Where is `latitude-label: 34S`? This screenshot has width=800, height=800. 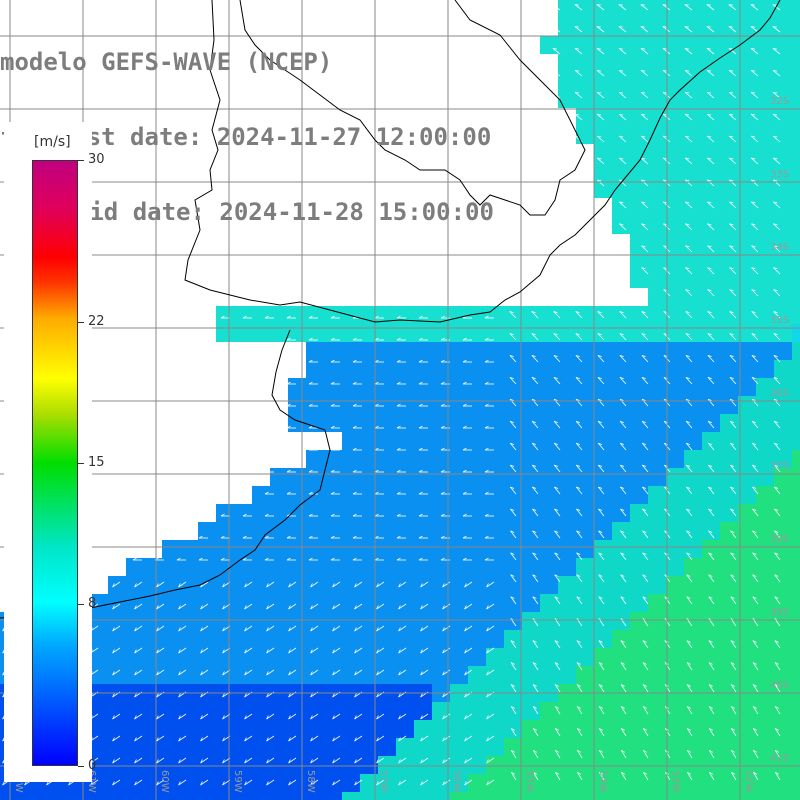
latitude-label: 34S is located at coordinates (779, 247).